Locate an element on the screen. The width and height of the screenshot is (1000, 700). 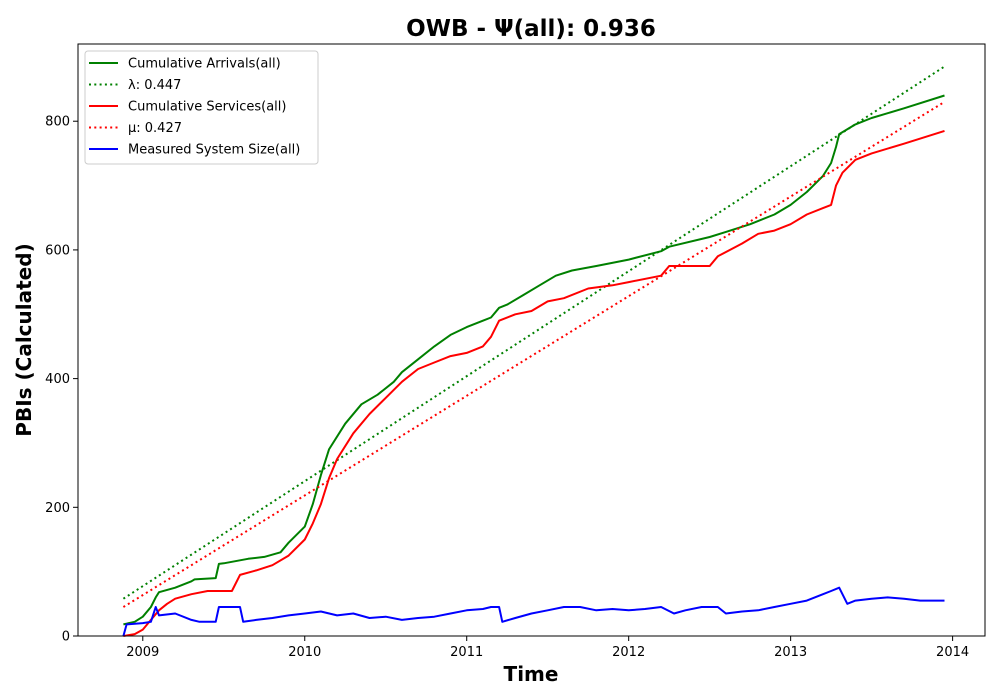
legend-box is located at coordinates (201, 107).